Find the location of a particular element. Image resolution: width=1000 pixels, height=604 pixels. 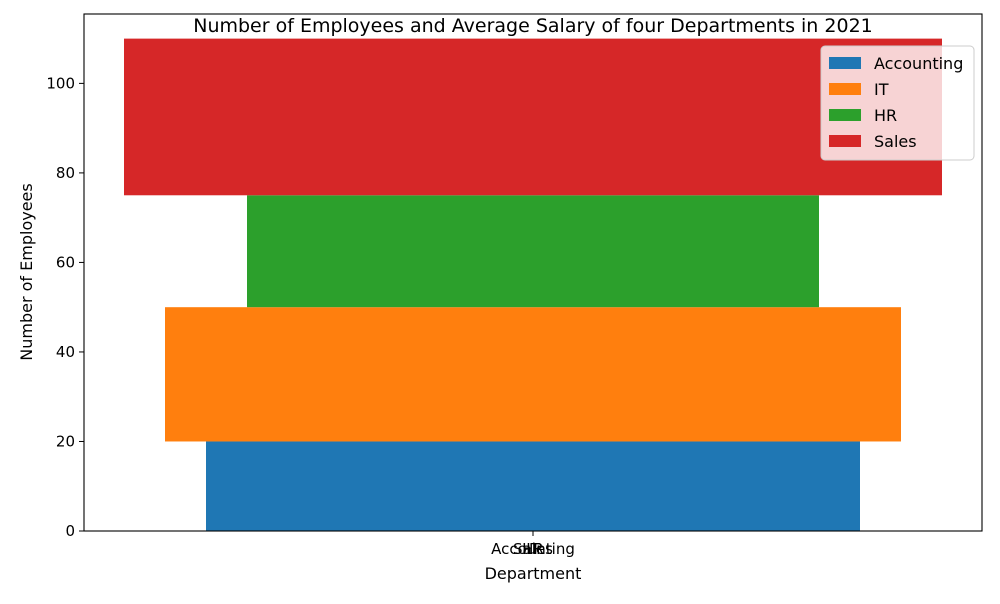

bar-accounting is located at coordinates (533, 486).